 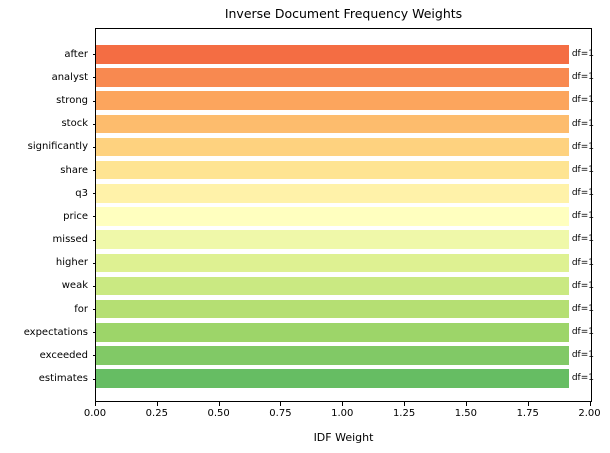 I want to click on bar-row: weak df=1, so click(x=328, y=286).